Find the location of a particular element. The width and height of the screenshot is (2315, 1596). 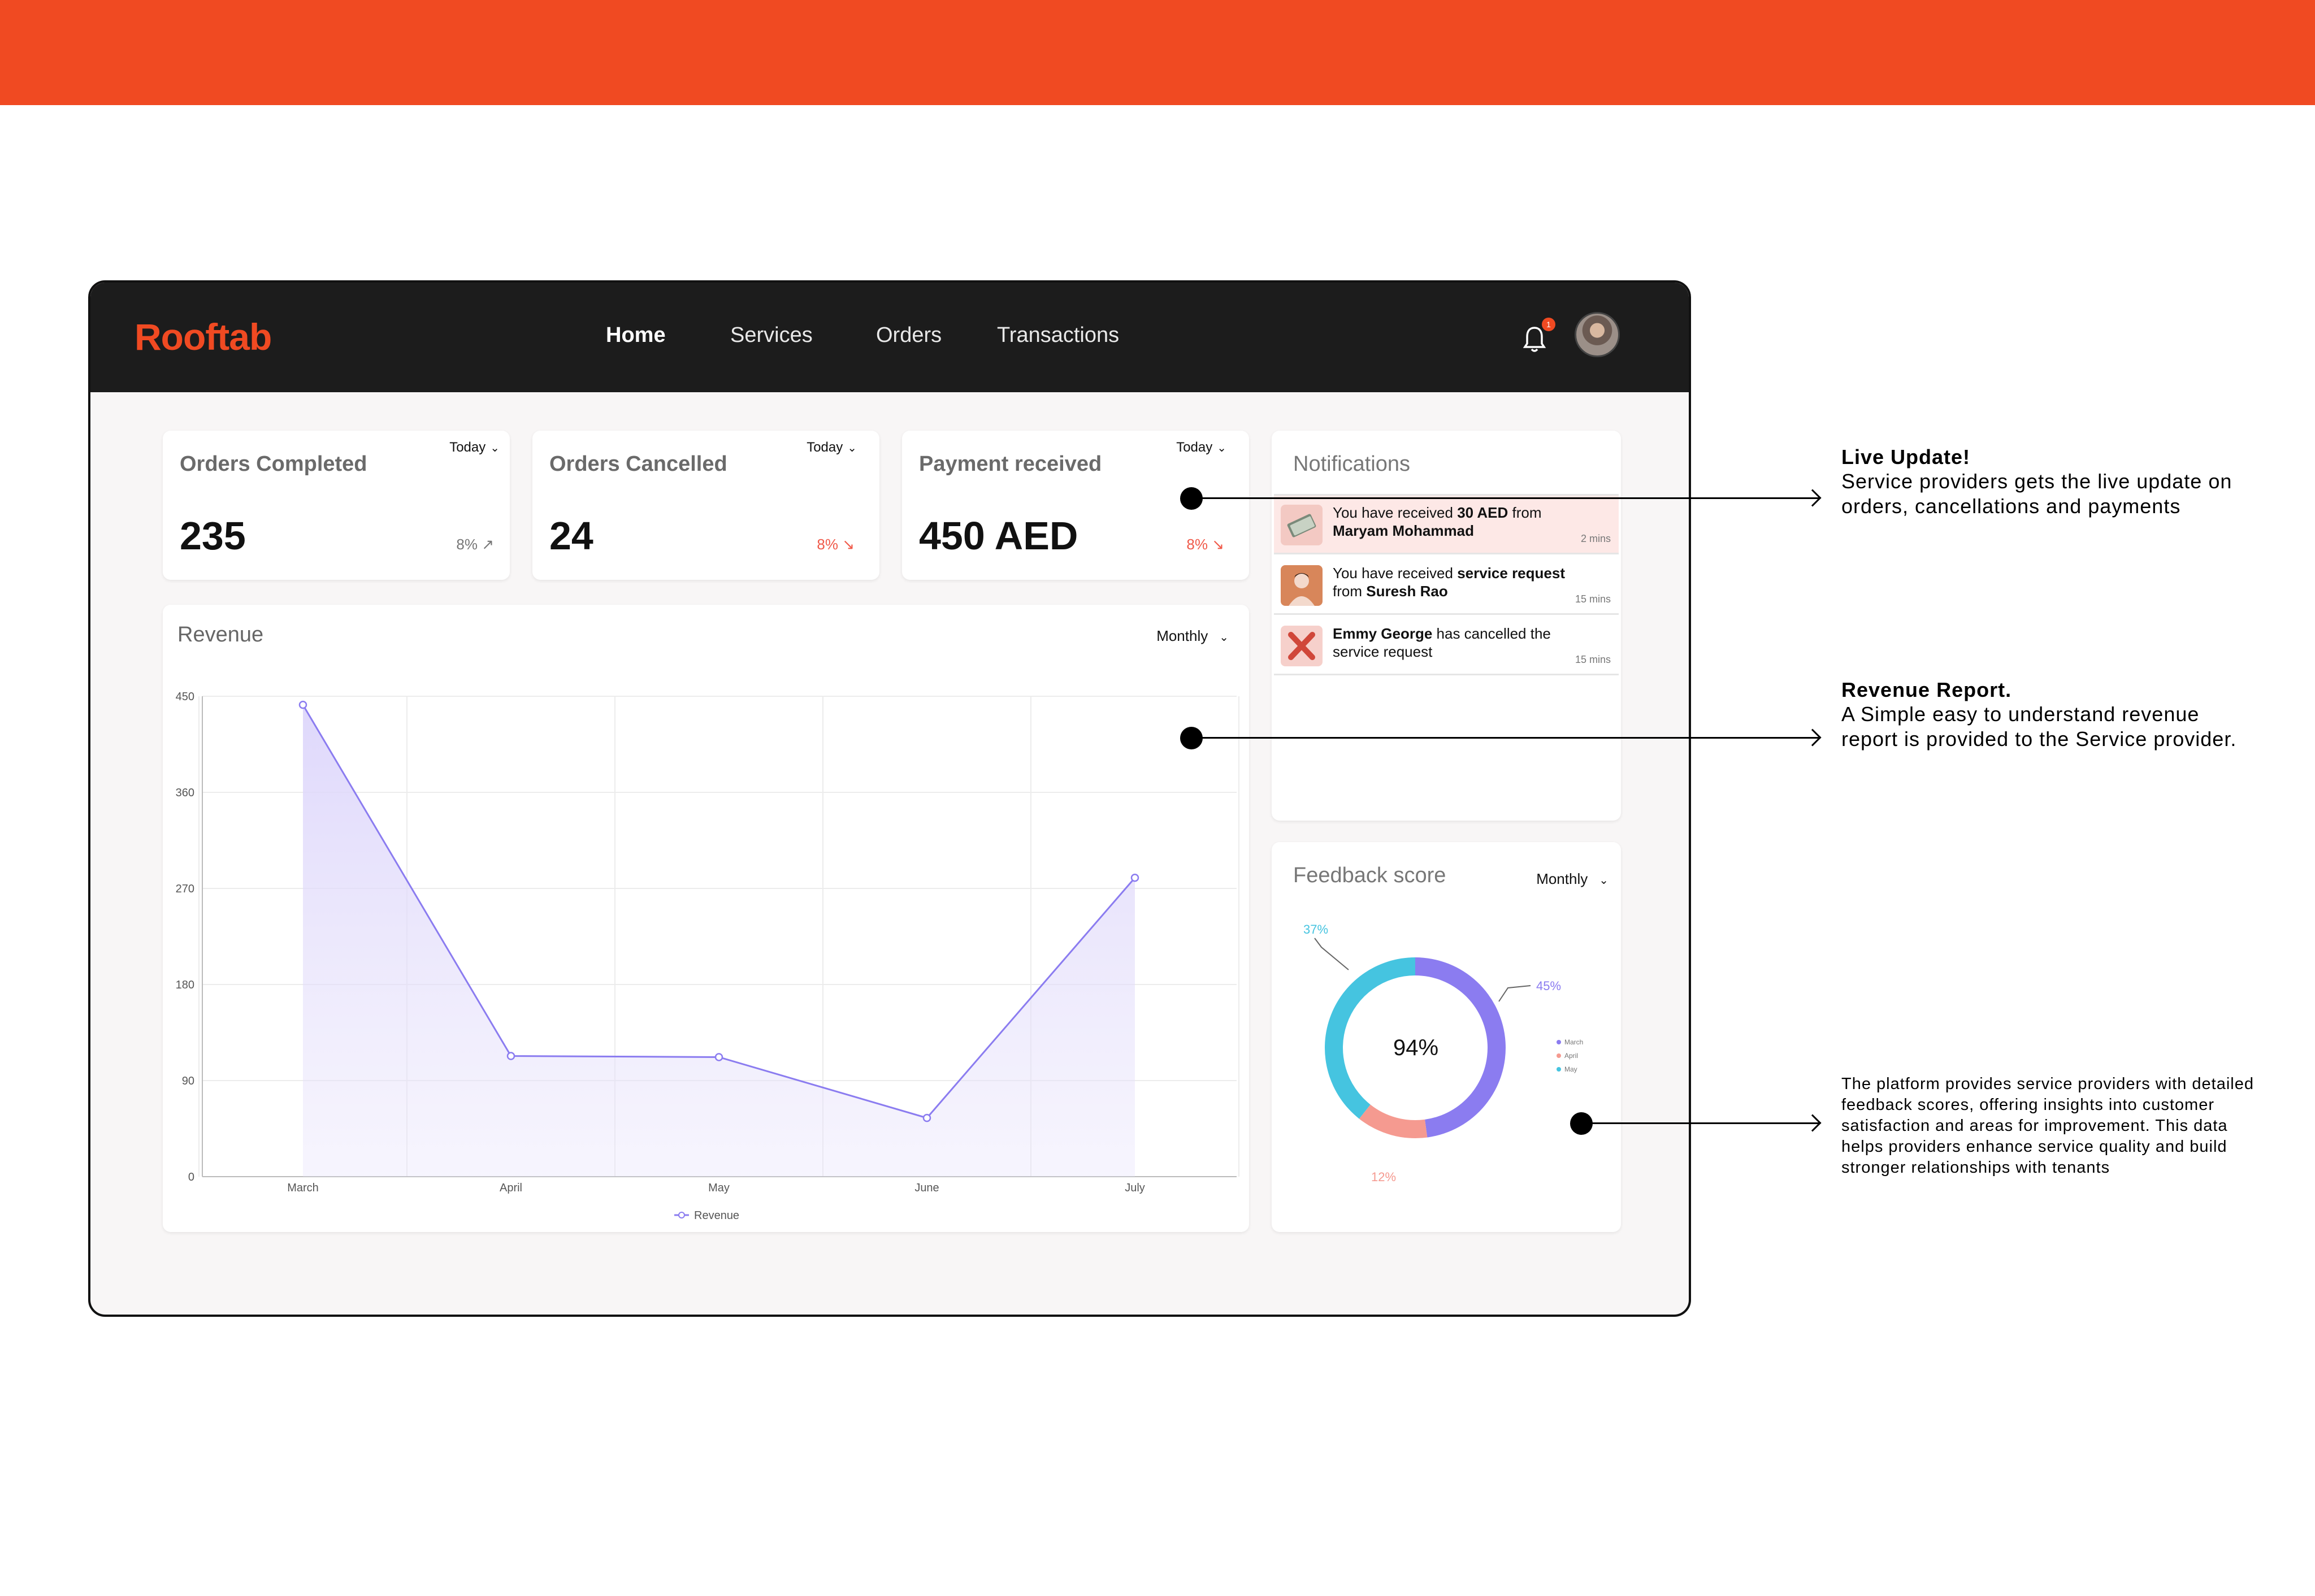

feedback-center-value: 94% is located at coordinates (1416, 1047).